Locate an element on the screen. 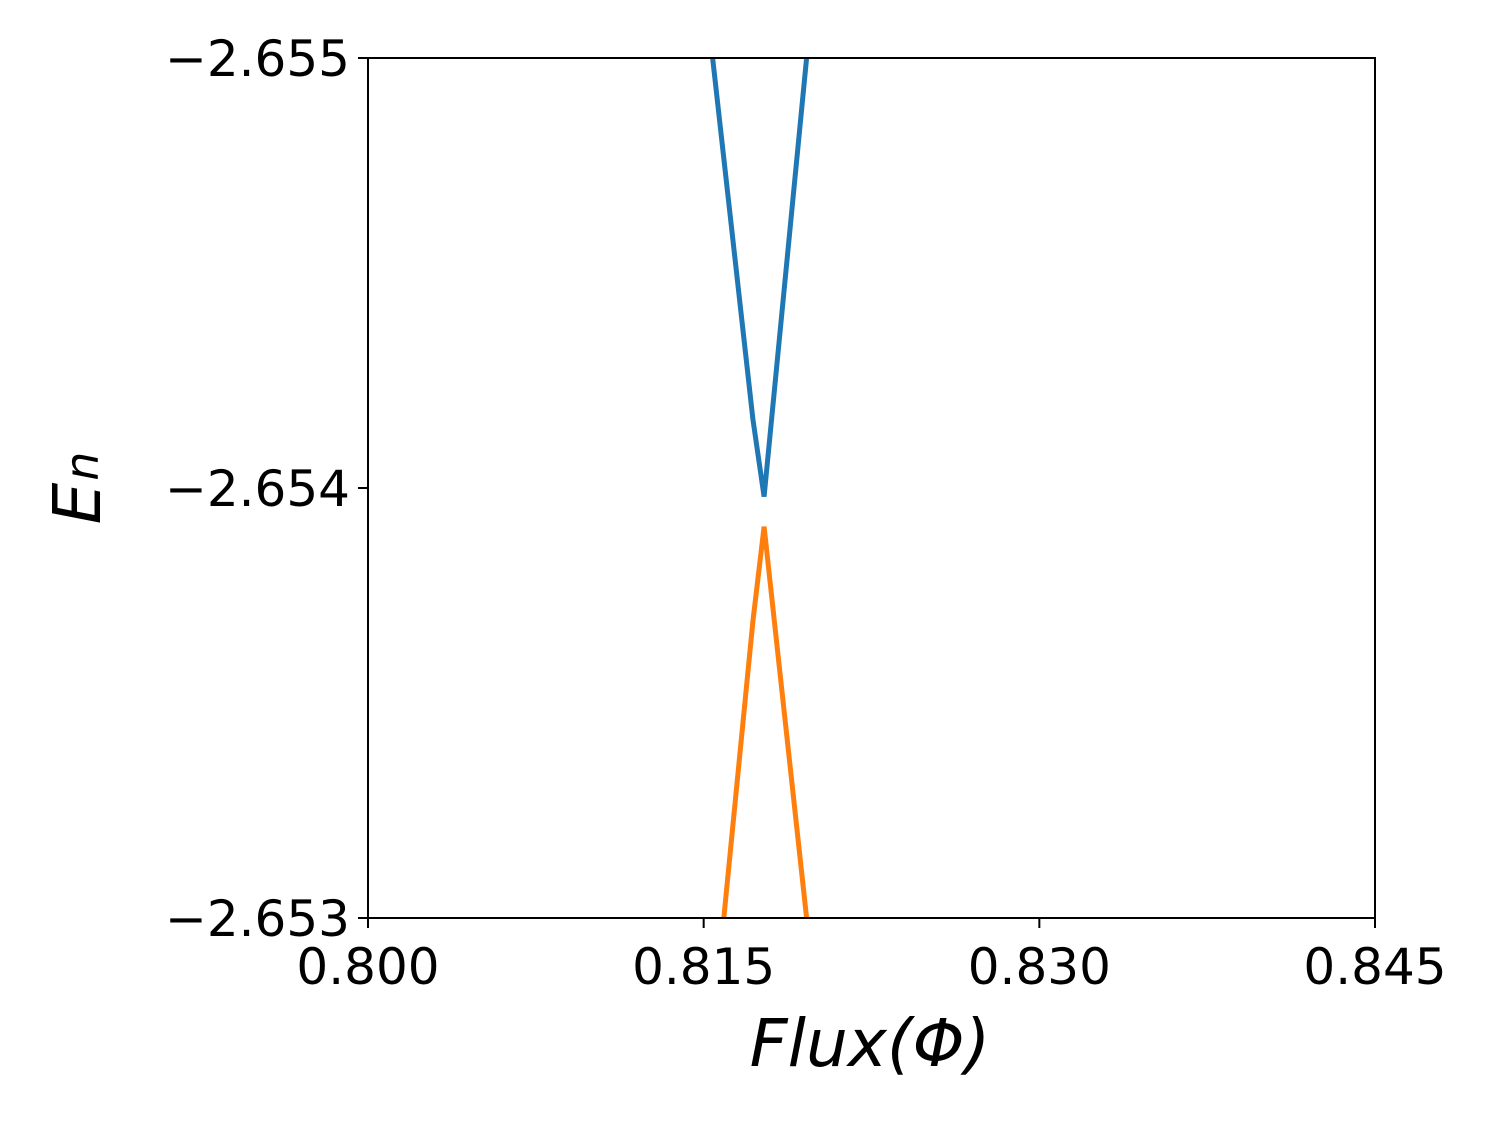 The image size is (1494, 1121). y-axis-label-group: En is located at coordinates (77, 488).